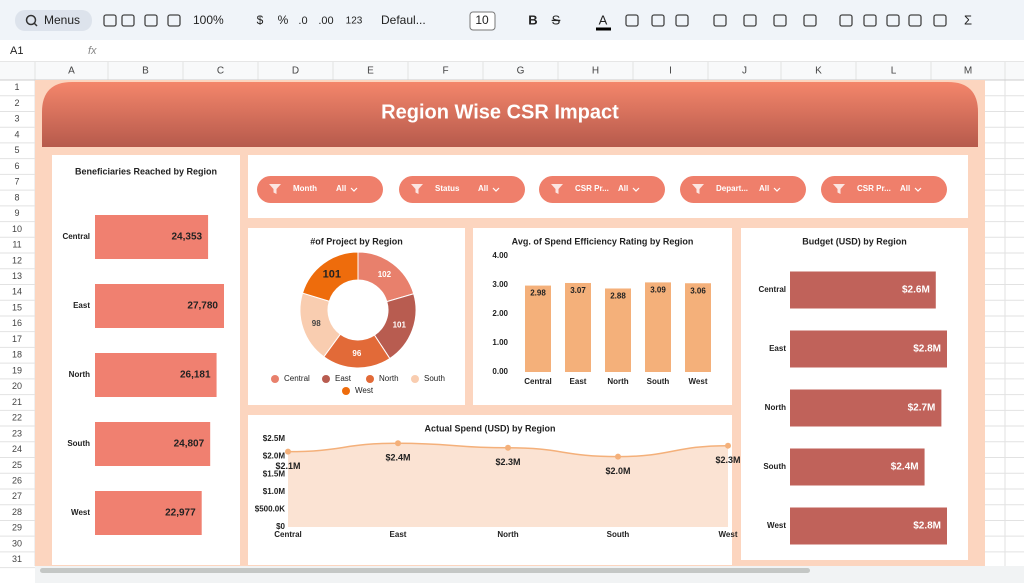 Image resolution: width=1024 pixels, height=583 pixels. What do you see at coordinates (302, 21) in the screenshot?
I see `decrease-decimal: .0` at bounding box center [302, 21].